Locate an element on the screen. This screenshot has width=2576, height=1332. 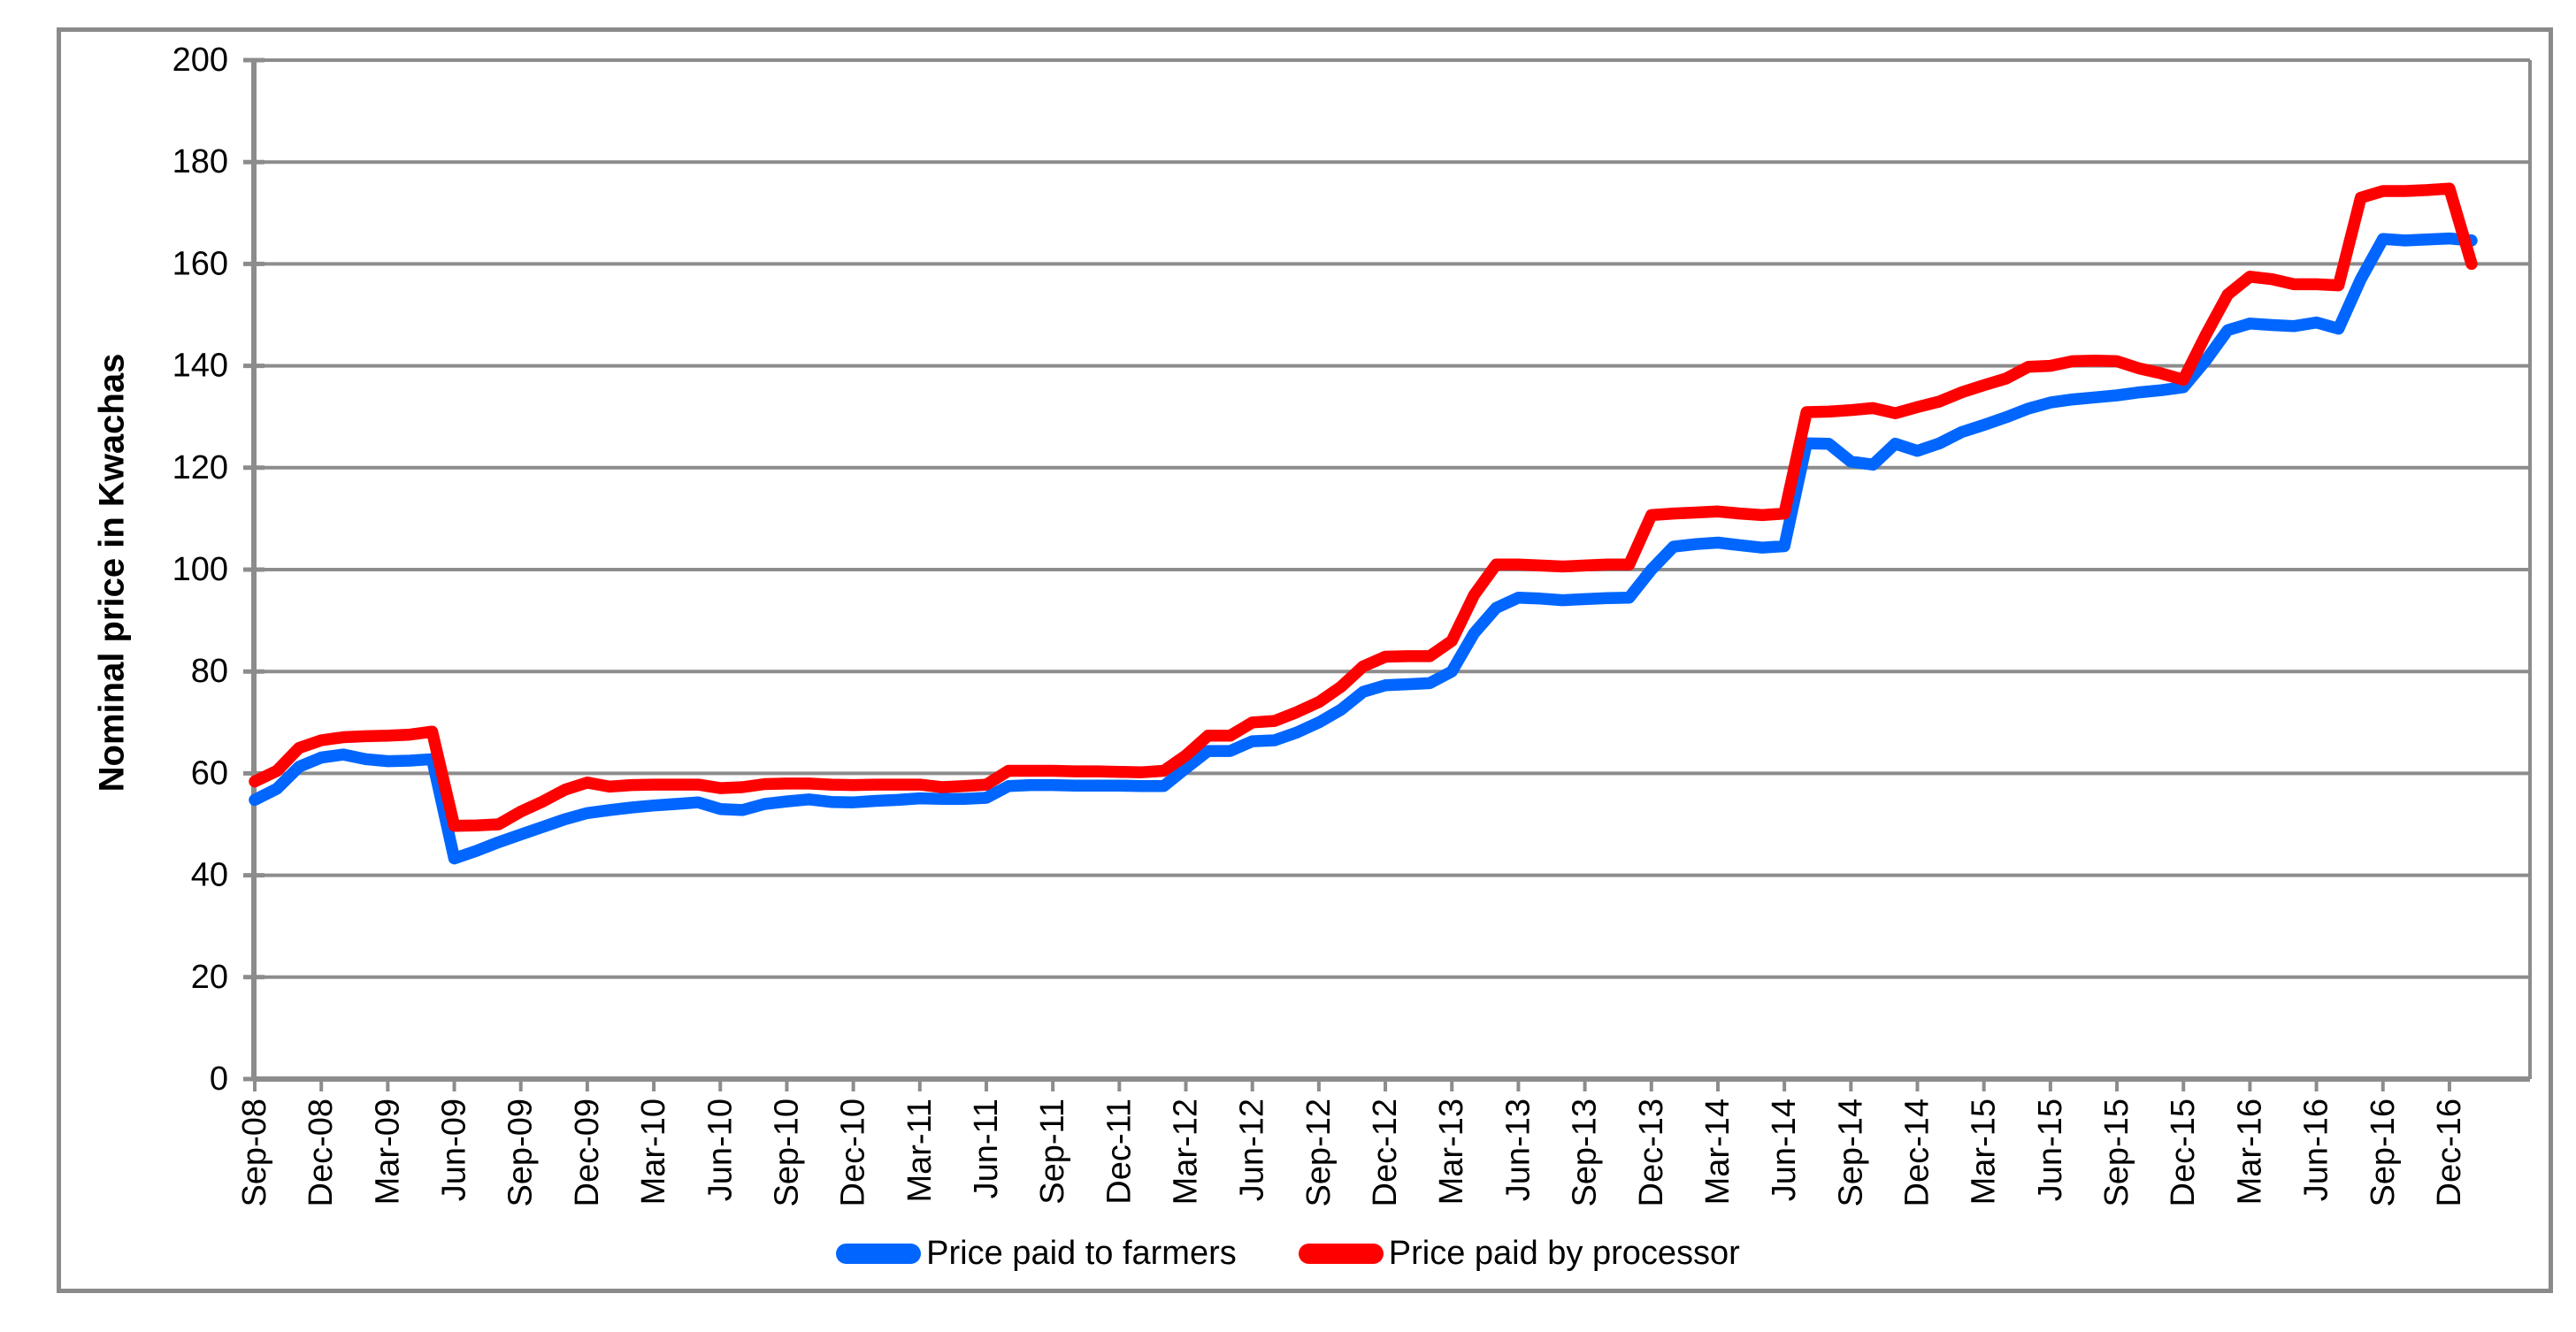
x-tick-label: Dec-14 is located at coordinates (1917, 1153).